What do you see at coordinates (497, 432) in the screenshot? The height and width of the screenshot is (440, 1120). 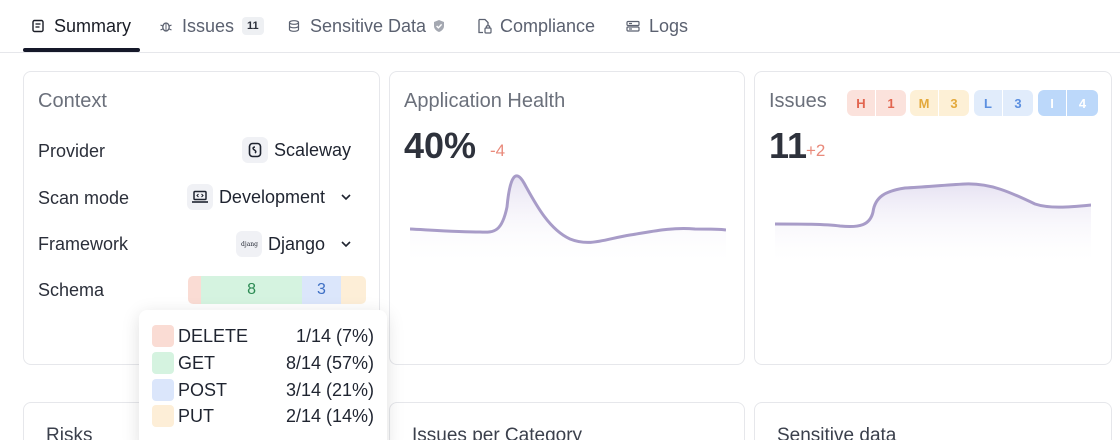 I see `issues-per-category-title: Issues per Category` at bounding box center [497, 432].